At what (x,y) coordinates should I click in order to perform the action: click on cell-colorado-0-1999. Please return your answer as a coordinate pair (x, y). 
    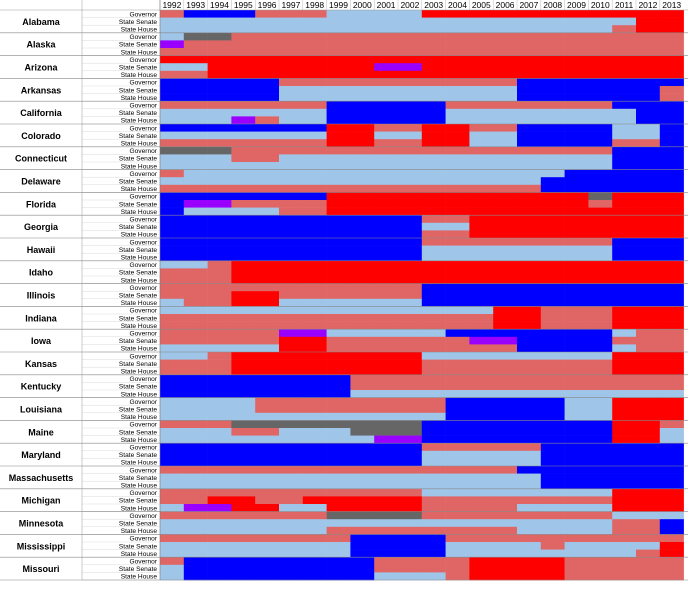
    Looking at the image, I should click on (338, 128).